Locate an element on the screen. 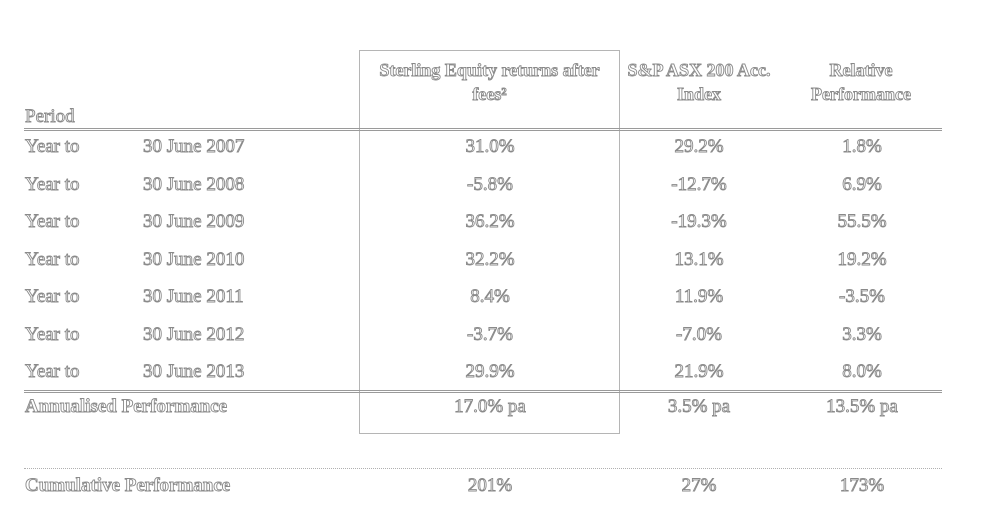  row-asx-value: 11.9% is located at coordinates (699, 297).